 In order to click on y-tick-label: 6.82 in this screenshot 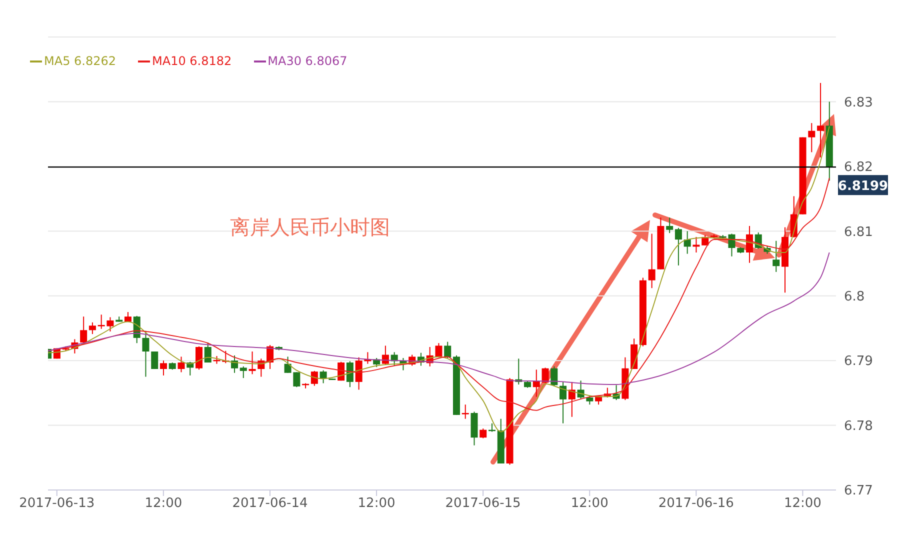, I will do `click(858, 168)`.